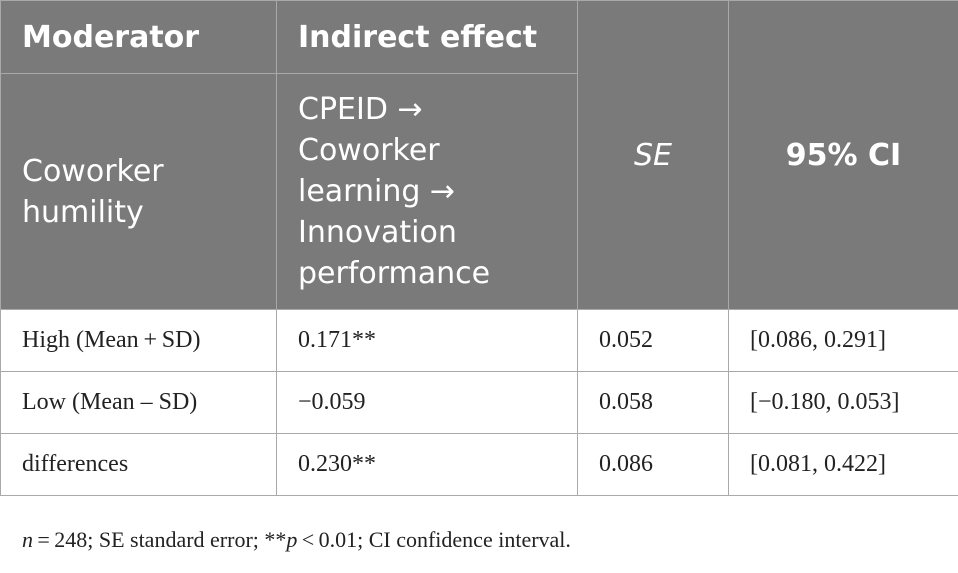  What do you see at coordinates (160, 539) in the screenshot?
I see `footnote-sample-text: = 248; SE standard error; **` at bounding box center [160, 539].